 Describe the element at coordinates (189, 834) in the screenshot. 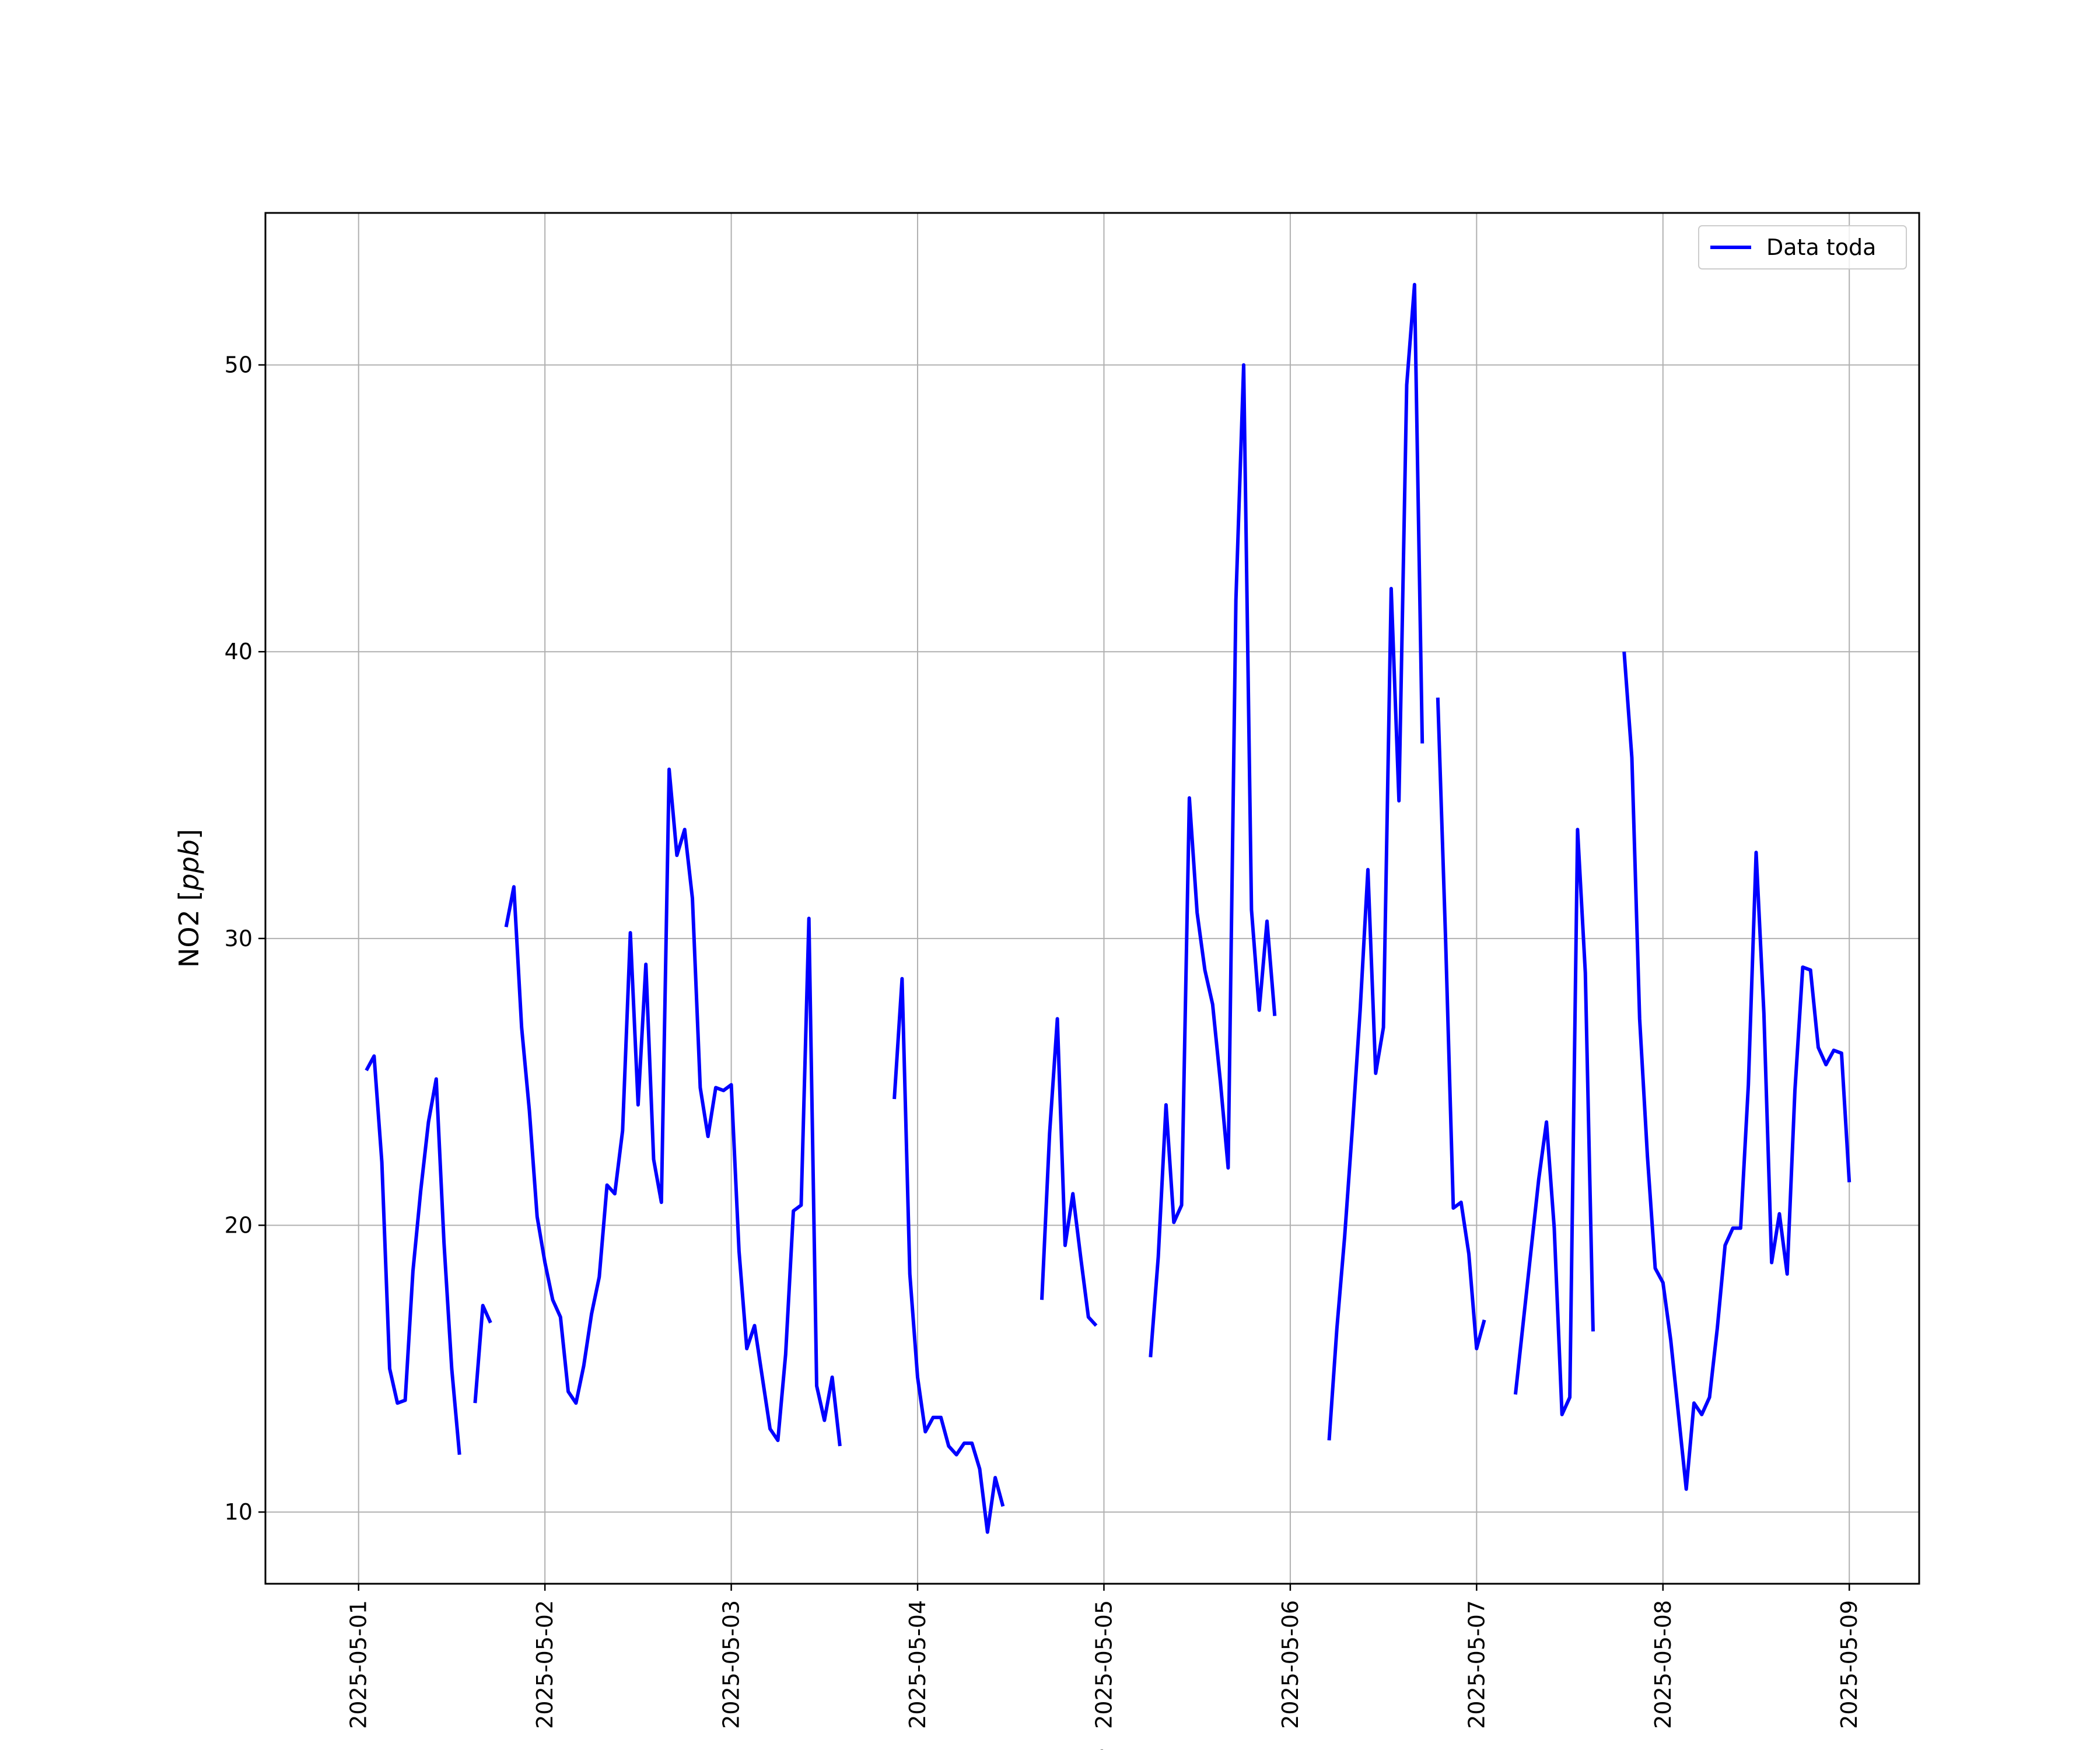

I see `y-axis-title-bracket: ]` at that location.